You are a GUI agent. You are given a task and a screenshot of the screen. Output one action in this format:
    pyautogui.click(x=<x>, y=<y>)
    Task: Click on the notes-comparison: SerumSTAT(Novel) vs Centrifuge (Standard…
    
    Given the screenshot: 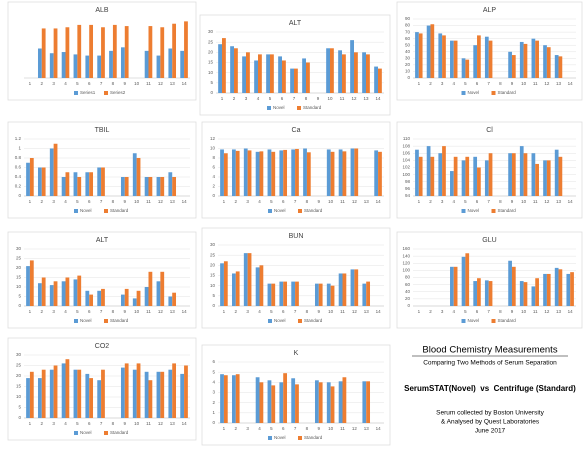 What is the action you would take?
    pyautogui.click(x=490, y=388)
    